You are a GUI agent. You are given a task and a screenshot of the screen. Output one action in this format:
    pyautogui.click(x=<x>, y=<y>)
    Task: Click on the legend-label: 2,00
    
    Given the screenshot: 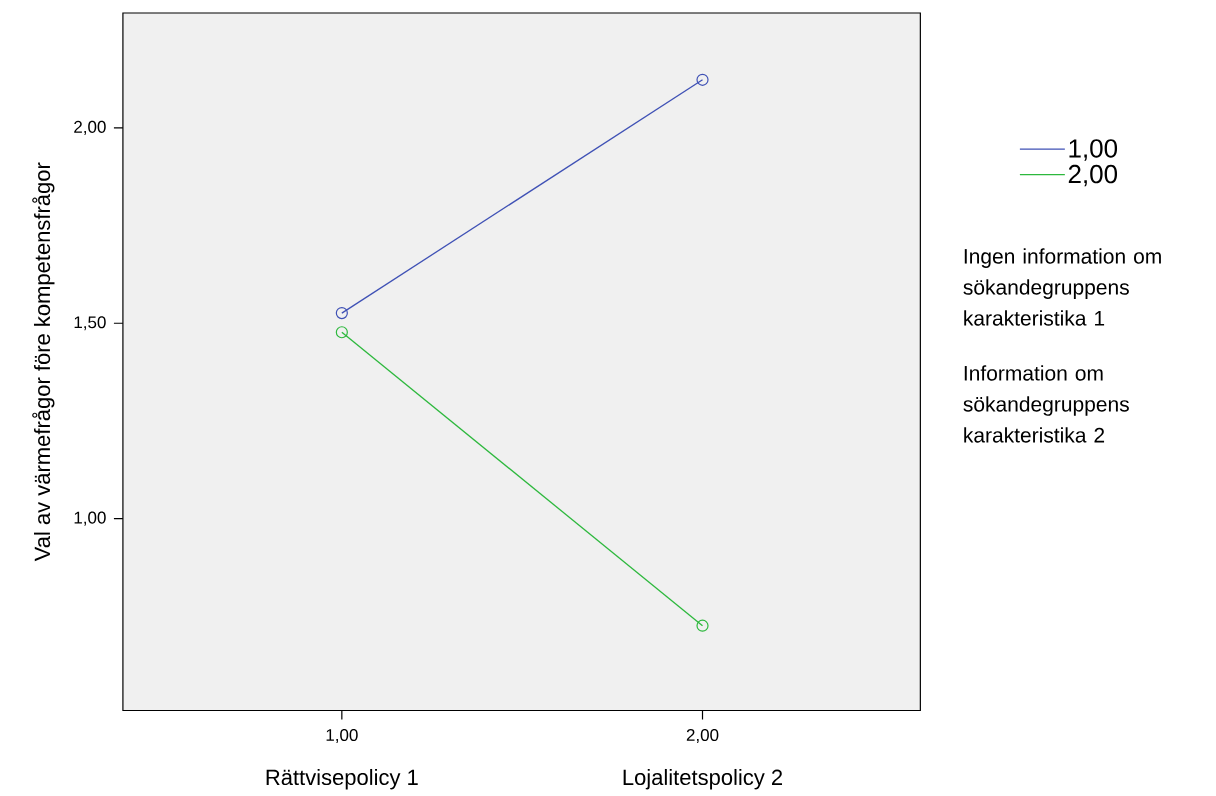 What is the action you would take?
    pyautogui.click(x=1093, y=175)
    